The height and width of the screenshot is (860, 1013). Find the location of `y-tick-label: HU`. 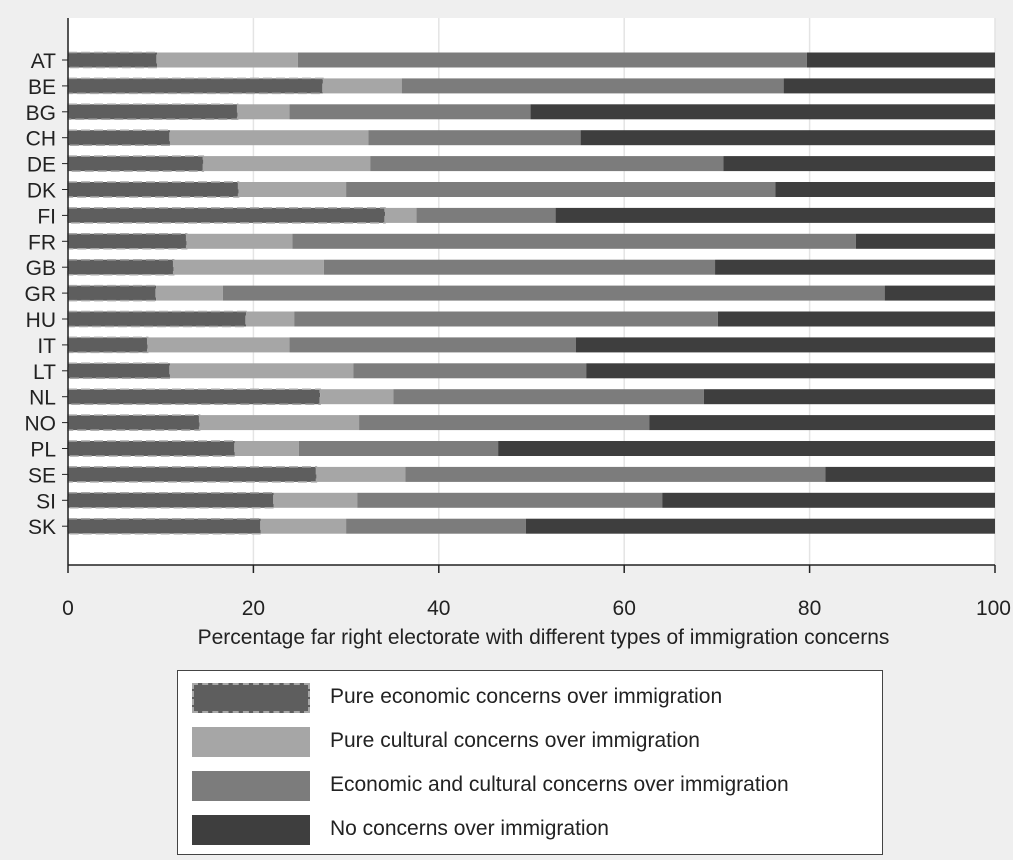

y-tick-label: HU is located at coordinates (41, 320).